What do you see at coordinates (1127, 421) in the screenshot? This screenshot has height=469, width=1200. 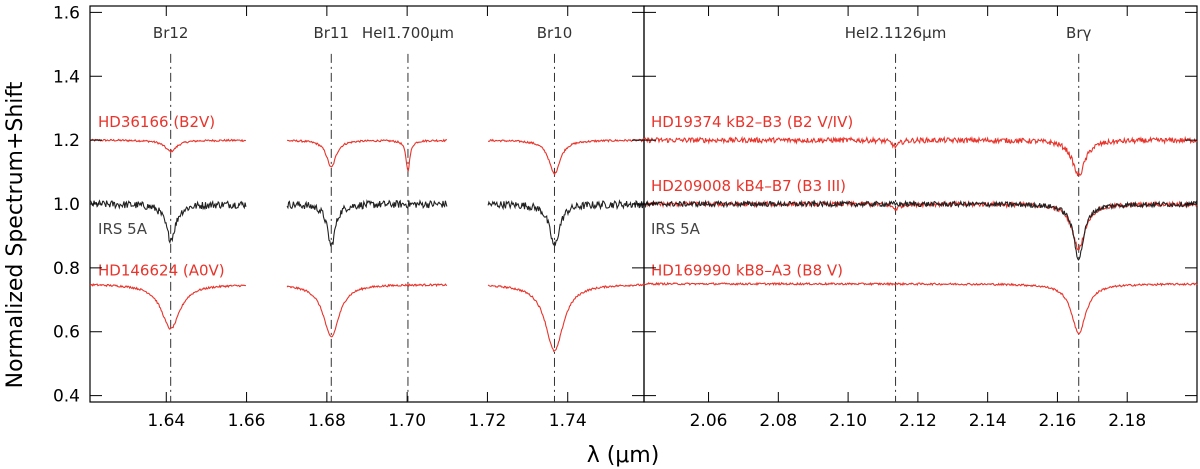 I see `x-tick-label: 2.18` at bounding box center [1127, 421].